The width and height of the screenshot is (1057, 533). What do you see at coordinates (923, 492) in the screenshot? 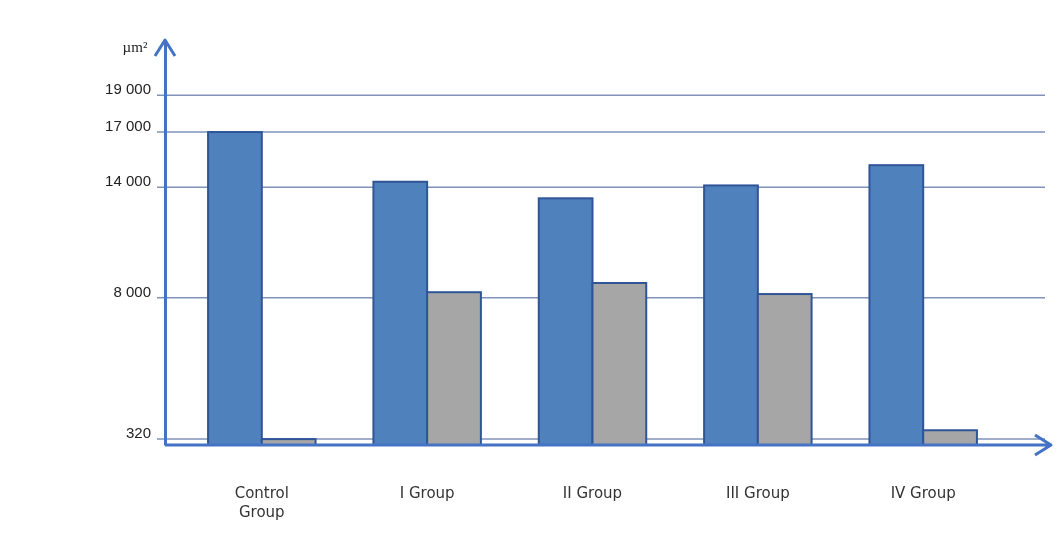
I see `x-tick-label: IV Group` at bounding box center [923, 492].